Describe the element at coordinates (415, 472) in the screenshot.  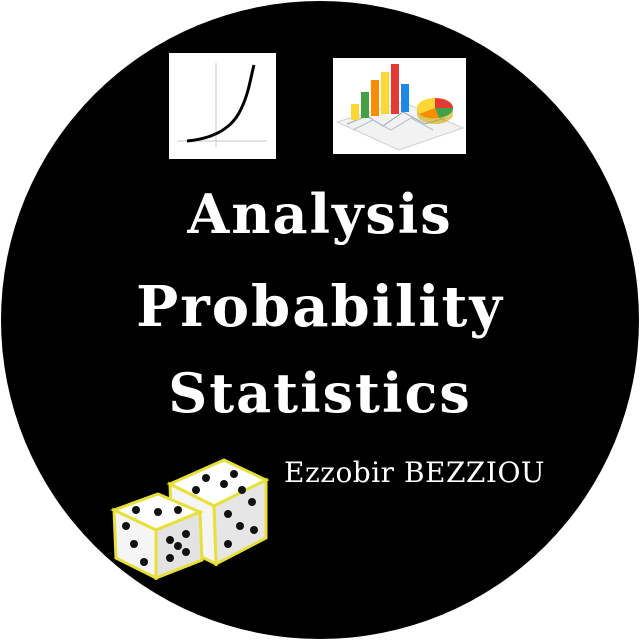
I see `author-name: Ezzobir BEZZIOU` at that location.